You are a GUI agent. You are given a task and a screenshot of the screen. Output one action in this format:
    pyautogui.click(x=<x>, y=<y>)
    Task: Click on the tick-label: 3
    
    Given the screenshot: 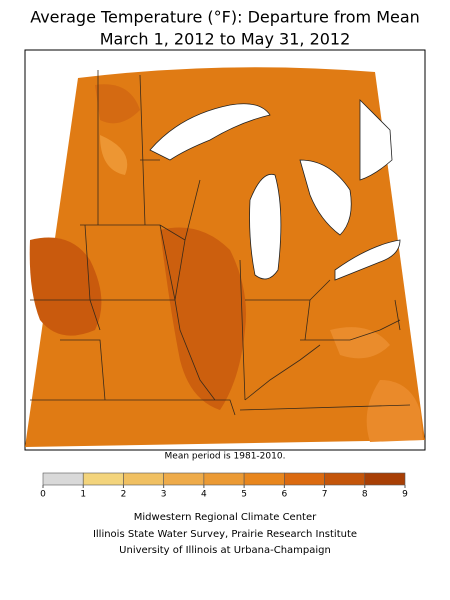 What is the action you would take?
    pyautogui.click(x=164, y=495)
    